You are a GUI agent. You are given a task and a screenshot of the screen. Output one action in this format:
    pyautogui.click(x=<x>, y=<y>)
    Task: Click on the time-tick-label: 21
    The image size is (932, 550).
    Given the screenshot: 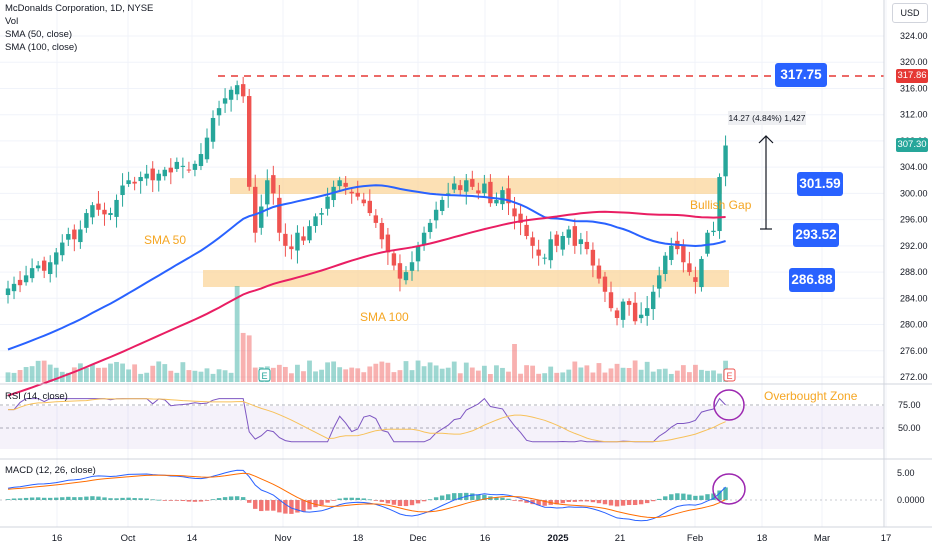 What is the action you would take?
    pyautogui.click(x=620, y=538)
    